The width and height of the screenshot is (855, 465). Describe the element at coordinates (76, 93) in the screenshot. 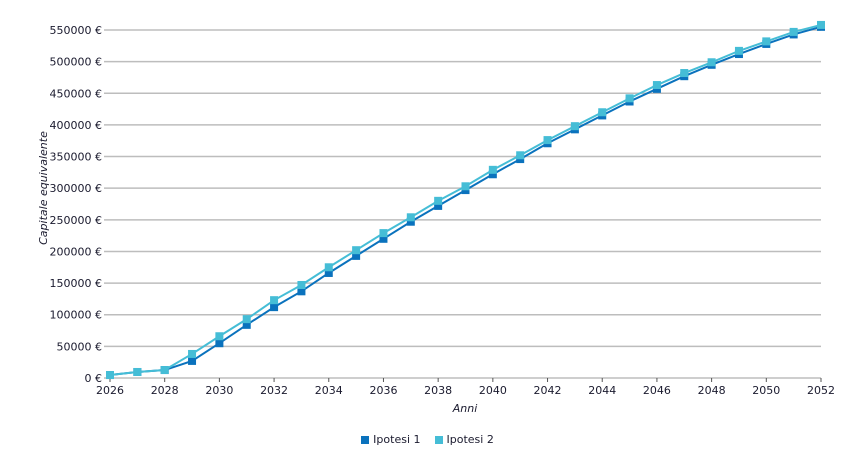

I see `y-tick-label: 450000 €` at that location.